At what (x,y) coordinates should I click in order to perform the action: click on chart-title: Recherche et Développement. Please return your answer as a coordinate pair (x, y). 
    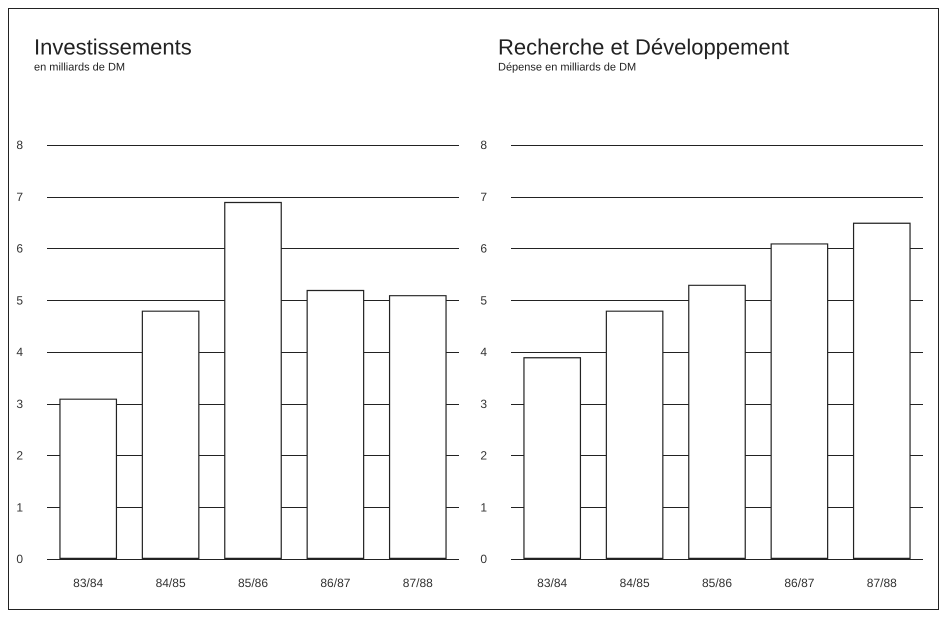
    Looking at the image, I should click on (644, 47).